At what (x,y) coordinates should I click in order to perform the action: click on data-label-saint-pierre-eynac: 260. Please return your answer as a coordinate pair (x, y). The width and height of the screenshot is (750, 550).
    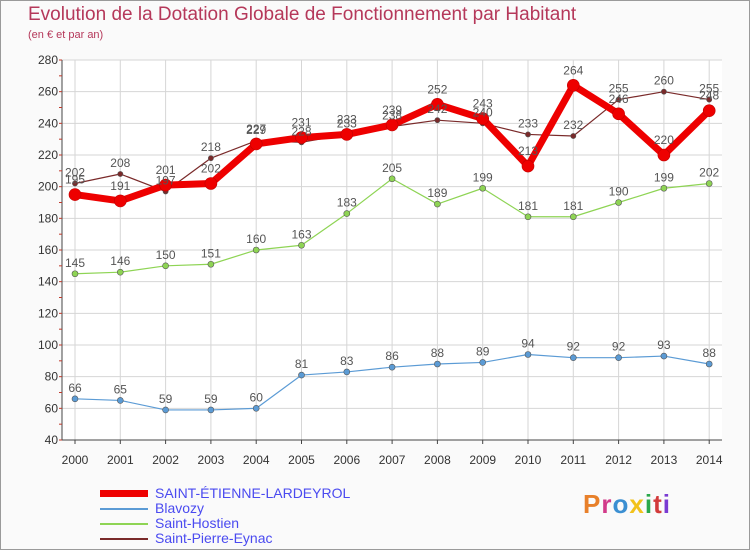
    Looking at the image, I should click on (664, 81).